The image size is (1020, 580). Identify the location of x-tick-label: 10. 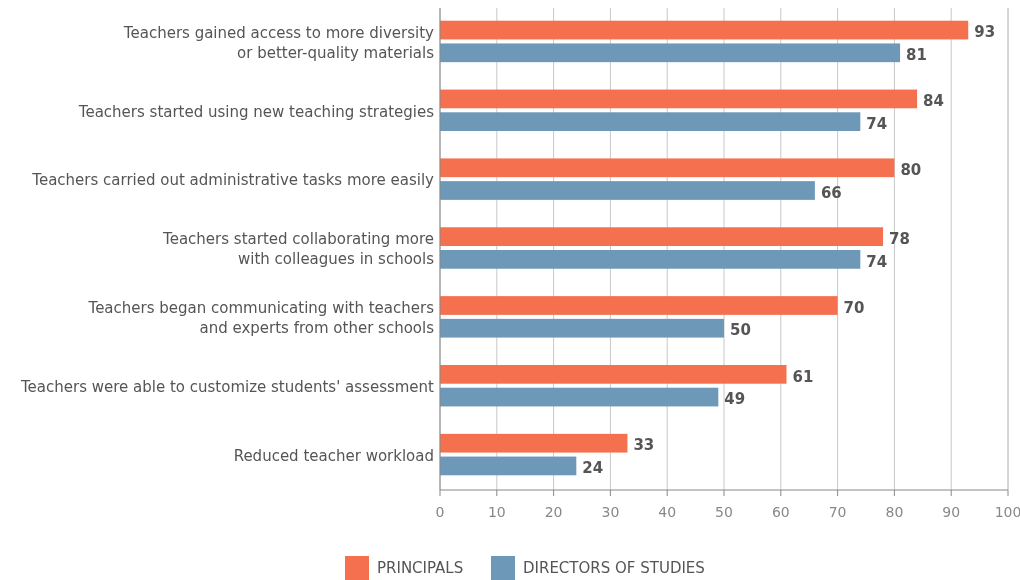
(496, 512).